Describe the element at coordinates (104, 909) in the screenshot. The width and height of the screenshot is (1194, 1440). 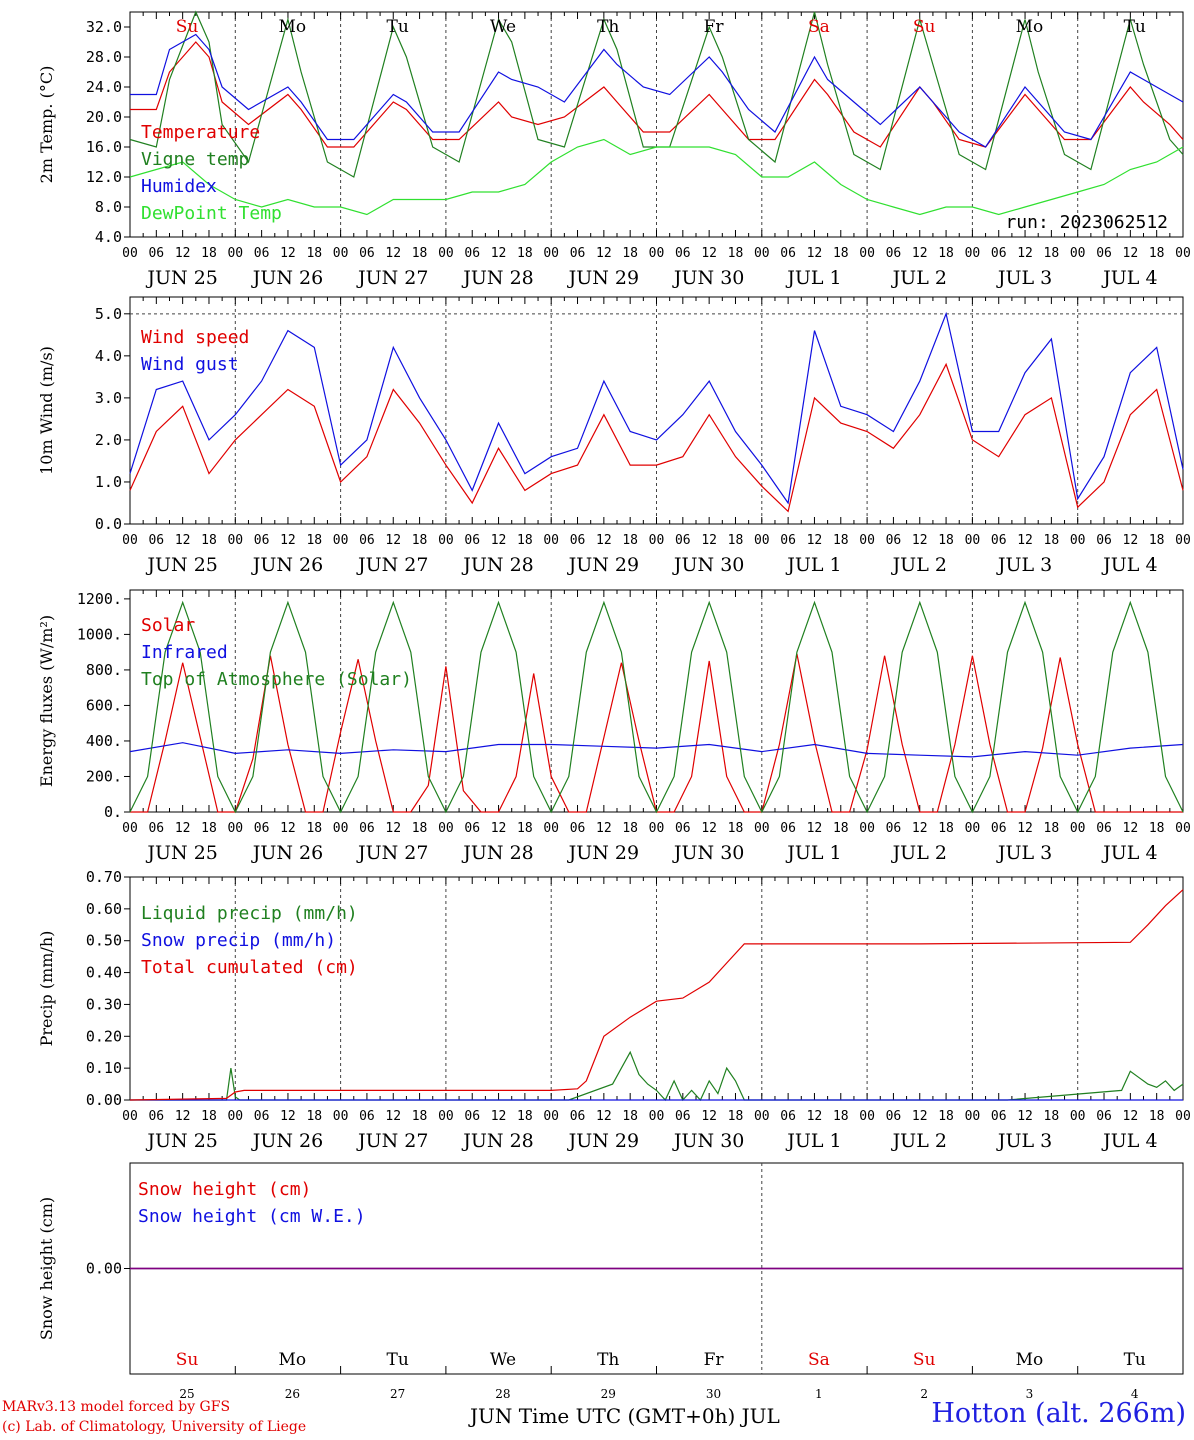
I see `y-tick-label: 0.60` at that location.